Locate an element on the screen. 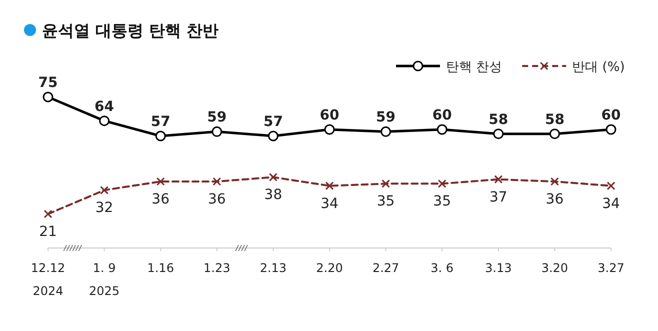 Image resolution: width=658 pixels, height=331 pixels. x-tick-label: 3.27 is located at coordinates (611, 268).